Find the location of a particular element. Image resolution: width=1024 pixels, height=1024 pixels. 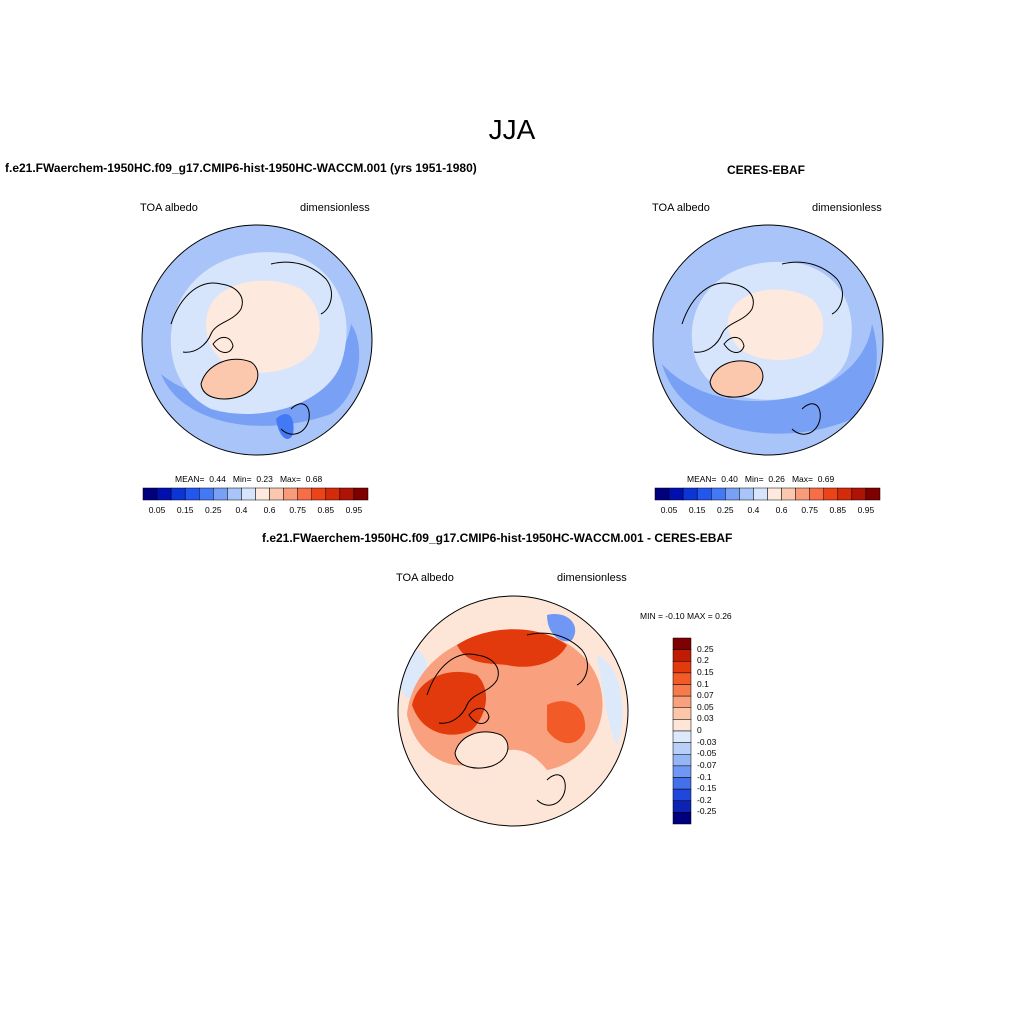

model-variable-label: TOA albedo is located at coordinates (169, 208).